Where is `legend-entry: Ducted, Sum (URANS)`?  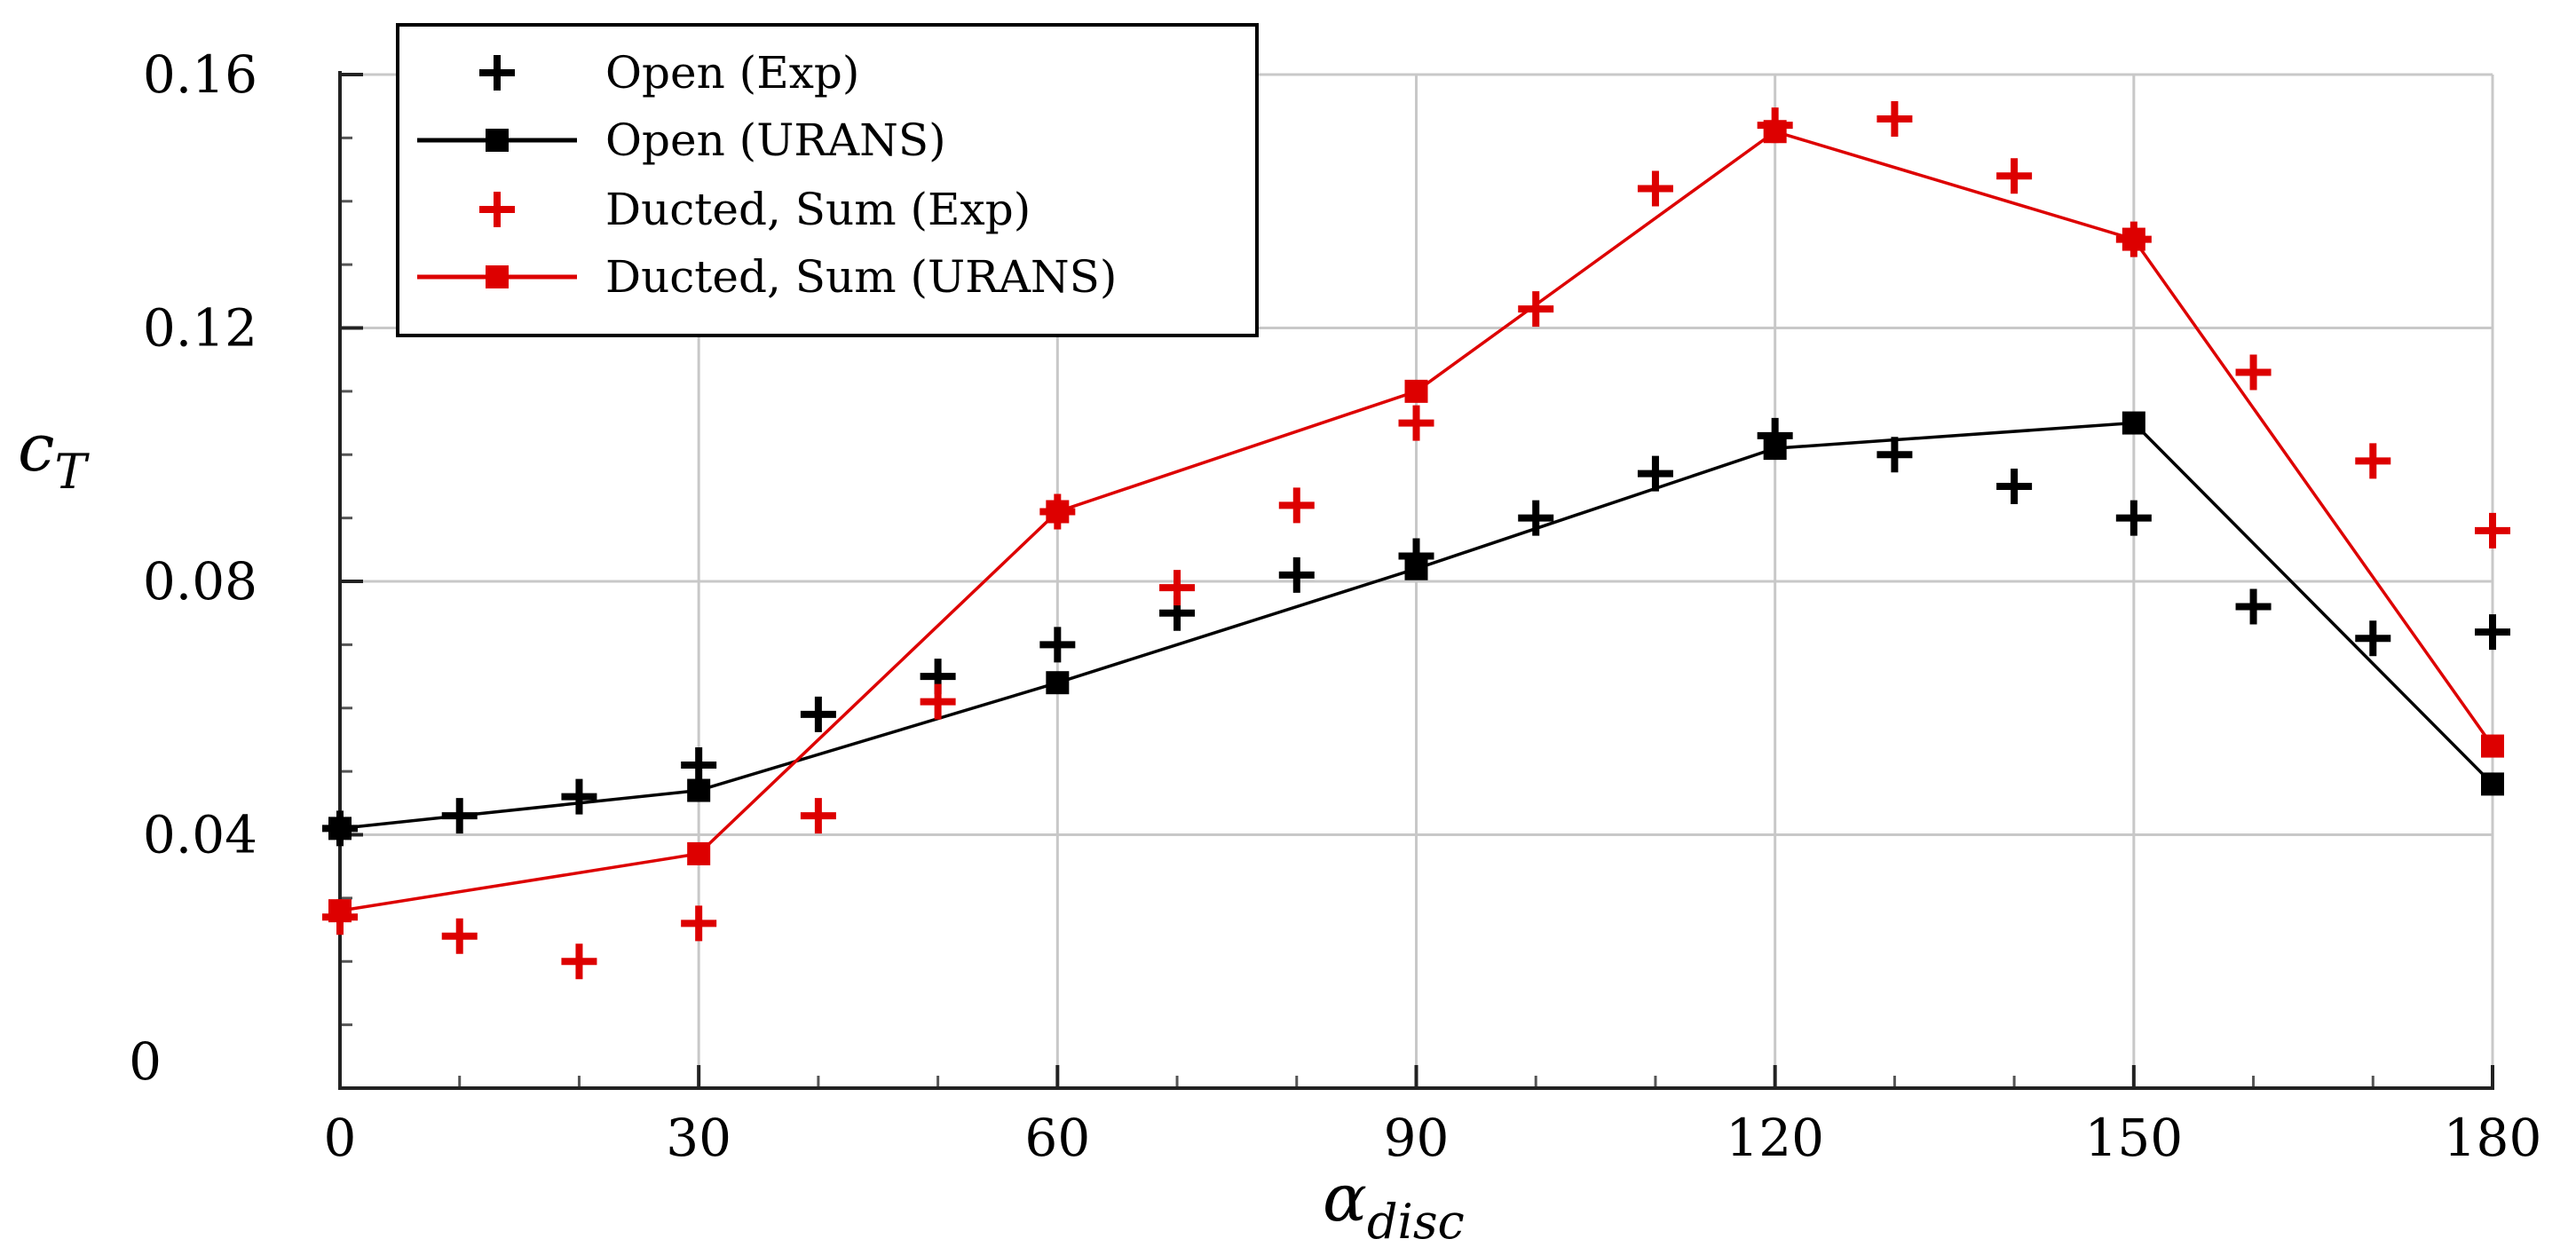
legend-entry: Ducted, Sum (URANS) is located at coordinates (767, 277).